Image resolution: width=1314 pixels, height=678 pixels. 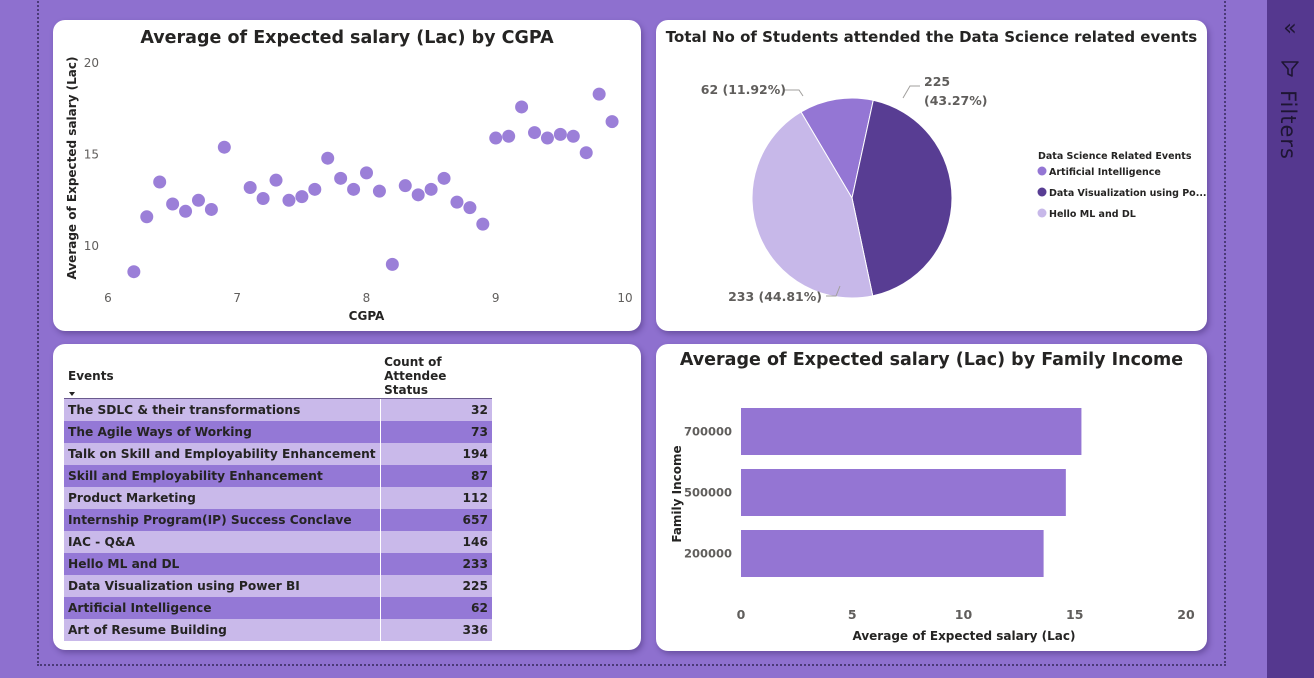 What do you see at coordinates (741, 614) in the screenshot?
I see `x-tick-label: 0` at bounding box center [741, 614].